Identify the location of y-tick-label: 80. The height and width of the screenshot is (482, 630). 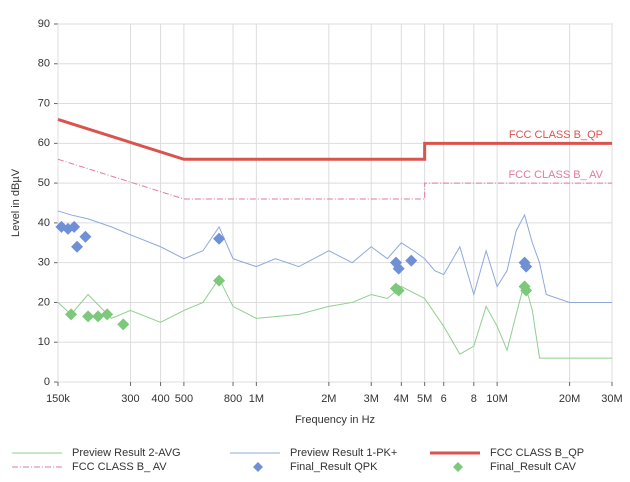
(44, 64).